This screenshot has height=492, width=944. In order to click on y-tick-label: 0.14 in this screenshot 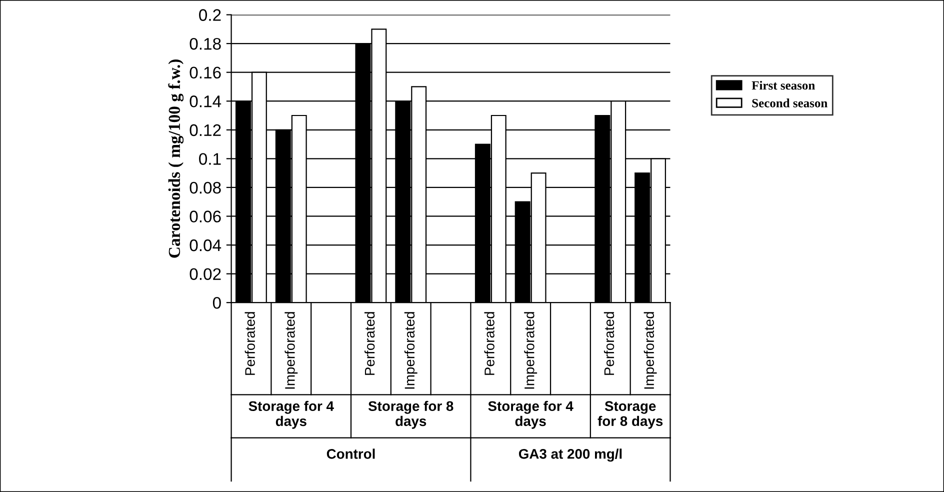, I will do `click(206, 102)`.